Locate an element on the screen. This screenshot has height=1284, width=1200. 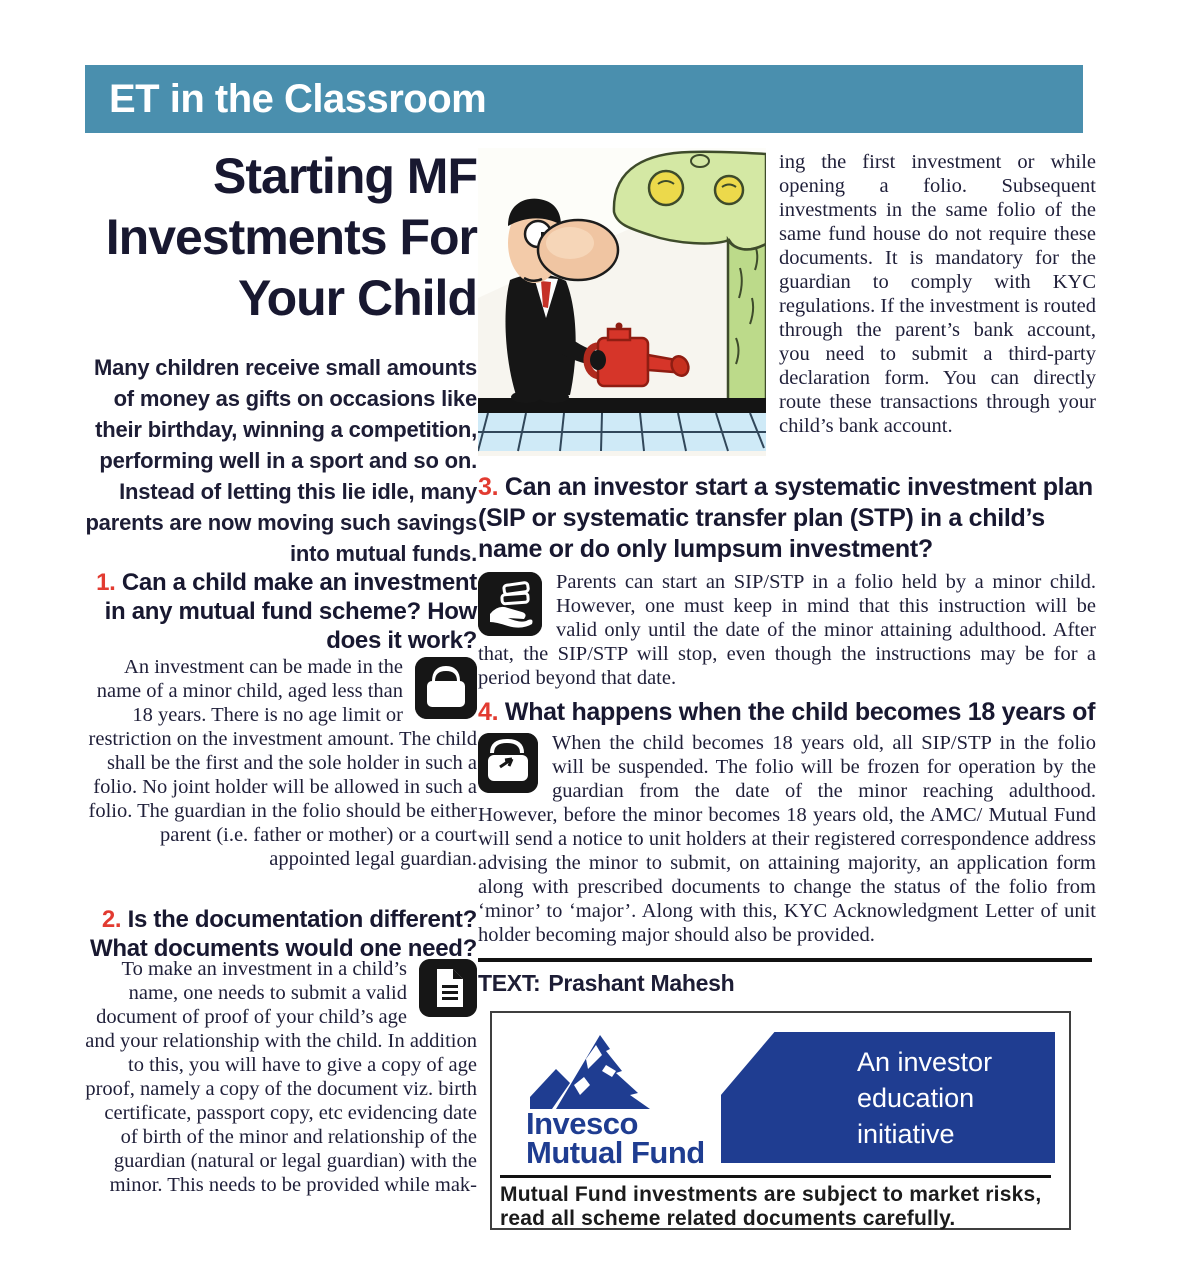
man-watering-money-plant-cartoon is located at coordinates (622, 302).